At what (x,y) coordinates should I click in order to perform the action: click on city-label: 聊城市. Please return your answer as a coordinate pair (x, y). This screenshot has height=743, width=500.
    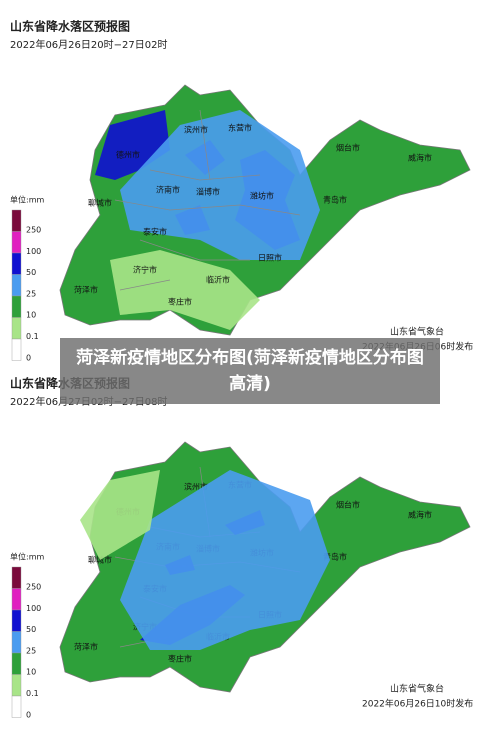
    Looking at the image, I should click on (100, 203).